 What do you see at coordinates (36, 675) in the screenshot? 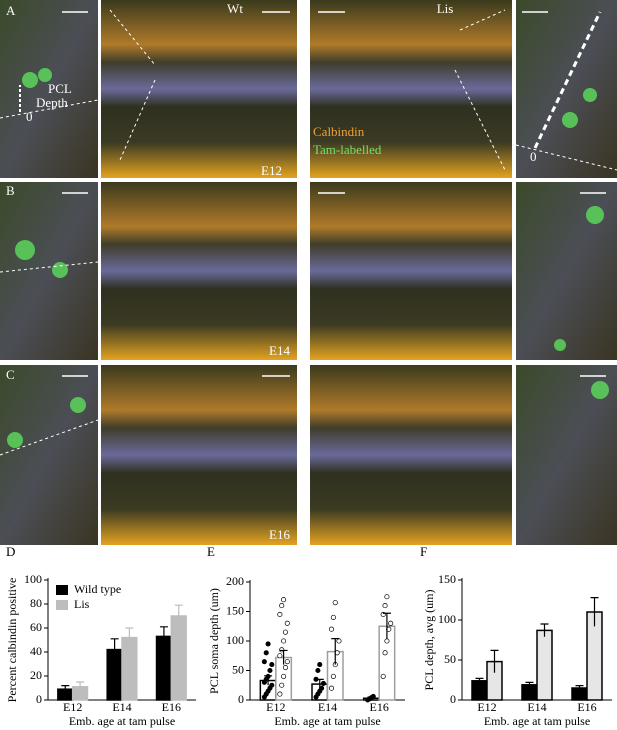
I see `y-tick-label: 20` at bounding box center [36, 675].